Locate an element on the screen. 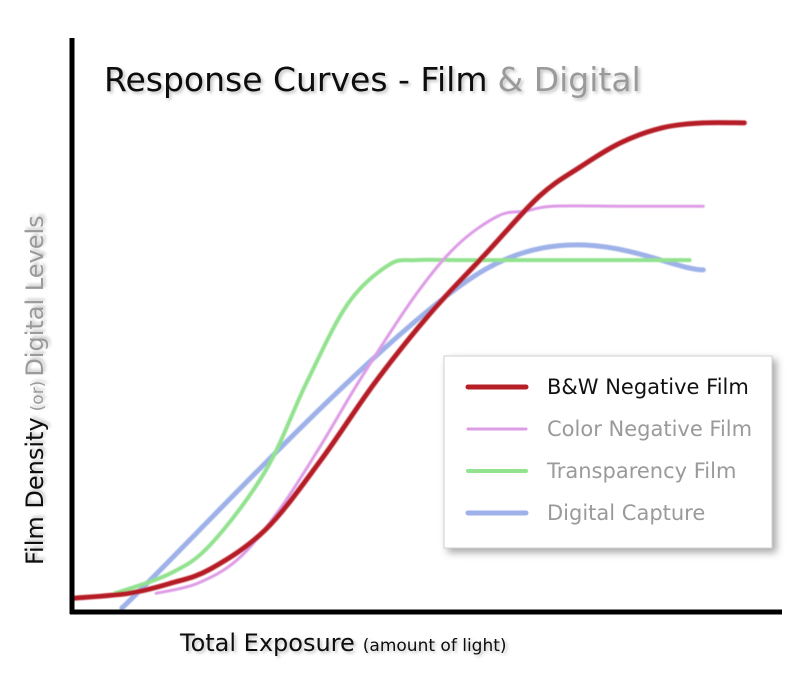 The width and height of the screenshot is (800, 679). chart-title: Response Curves - Film & Digital is located at coordinates (372, 79).